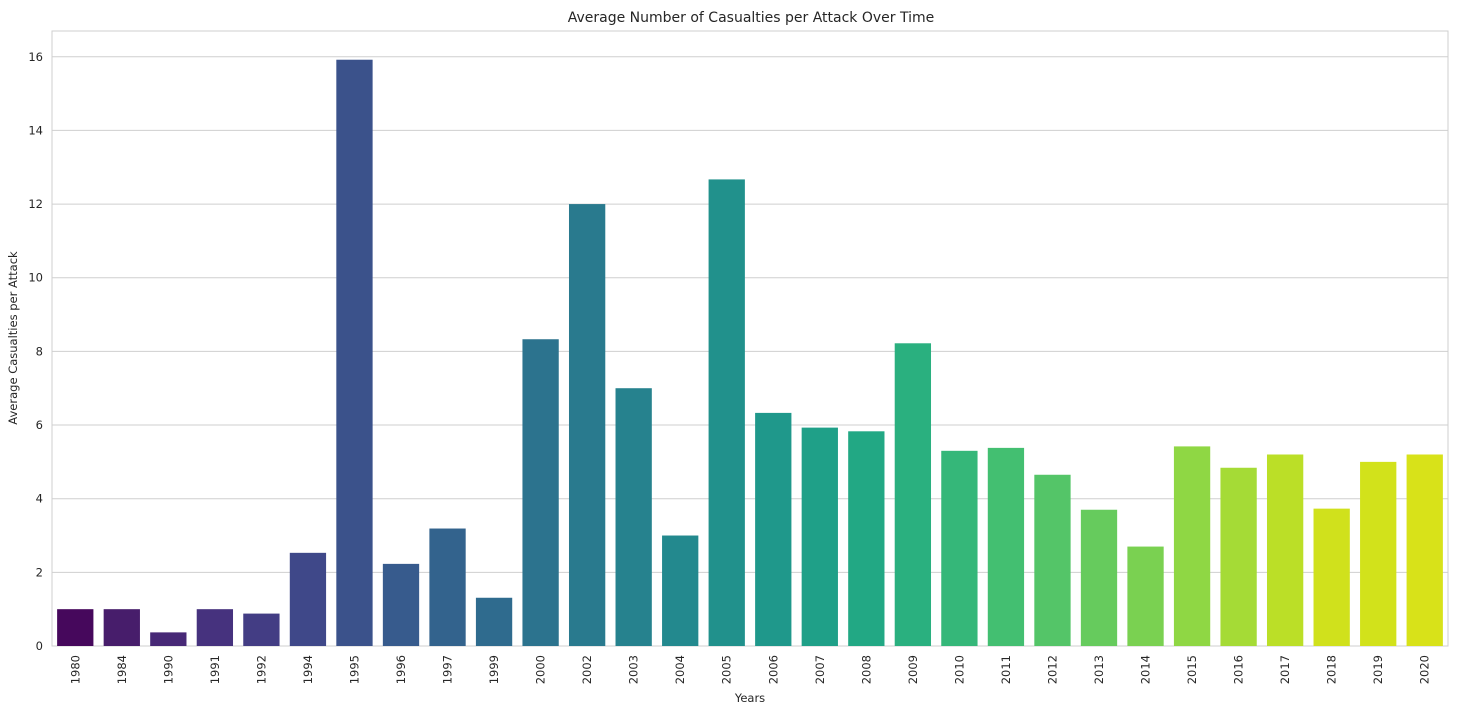 This screenshot has width=1458, height=714. Describe the element at coordinates (1099, 669) in the screenshot. I see `x-tick-label: 2013` at that location.